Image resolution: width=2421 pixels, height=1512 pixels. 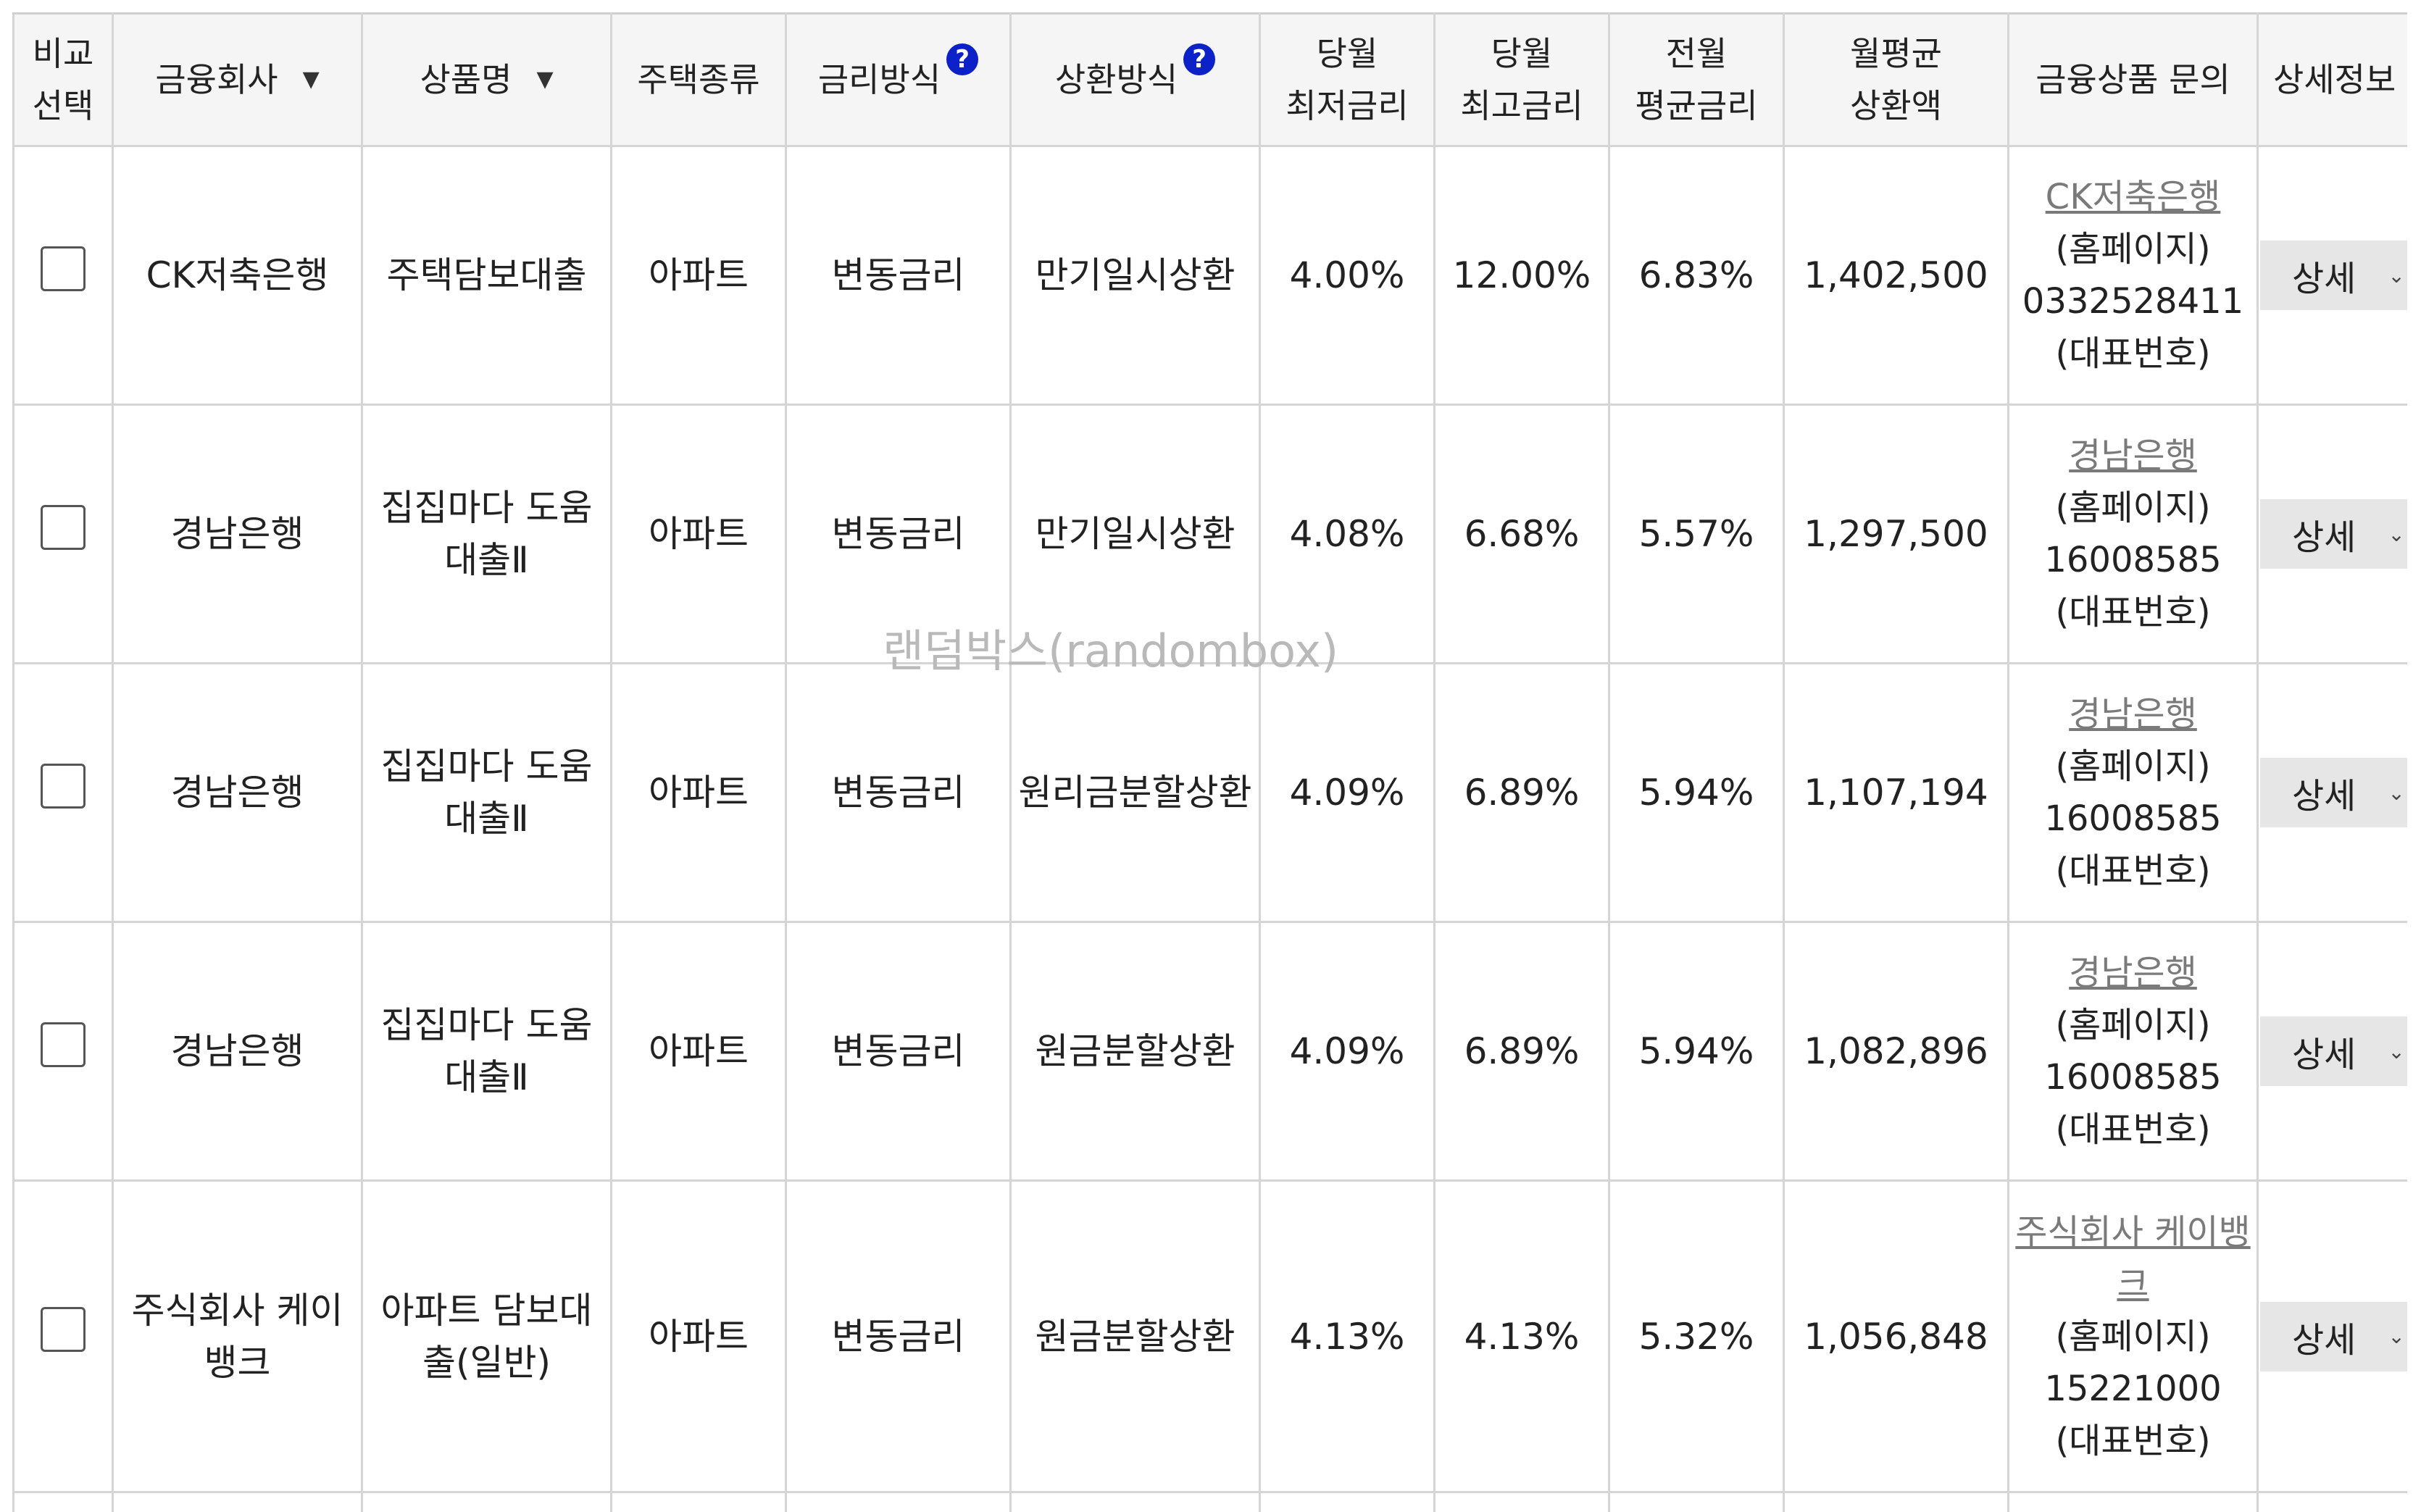 I want to click on repay-type: 원금분할상환, so click(x=1135, y=1051).